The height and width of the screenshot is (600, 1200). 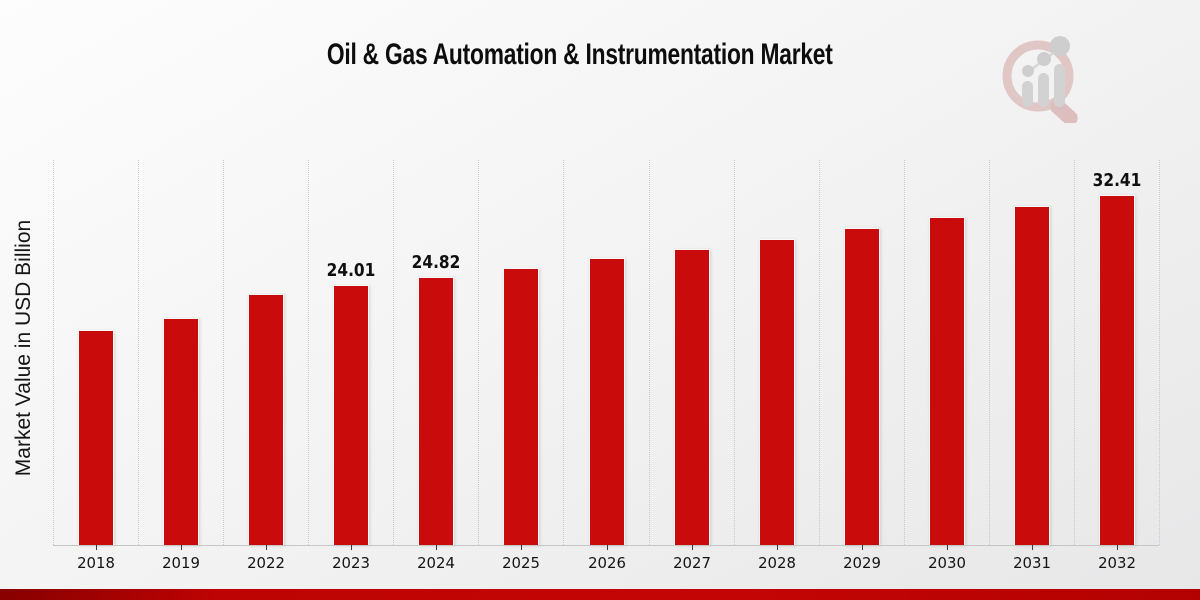 I want to click on bar-slot-2027: 2027, so click(x=691, y=366).